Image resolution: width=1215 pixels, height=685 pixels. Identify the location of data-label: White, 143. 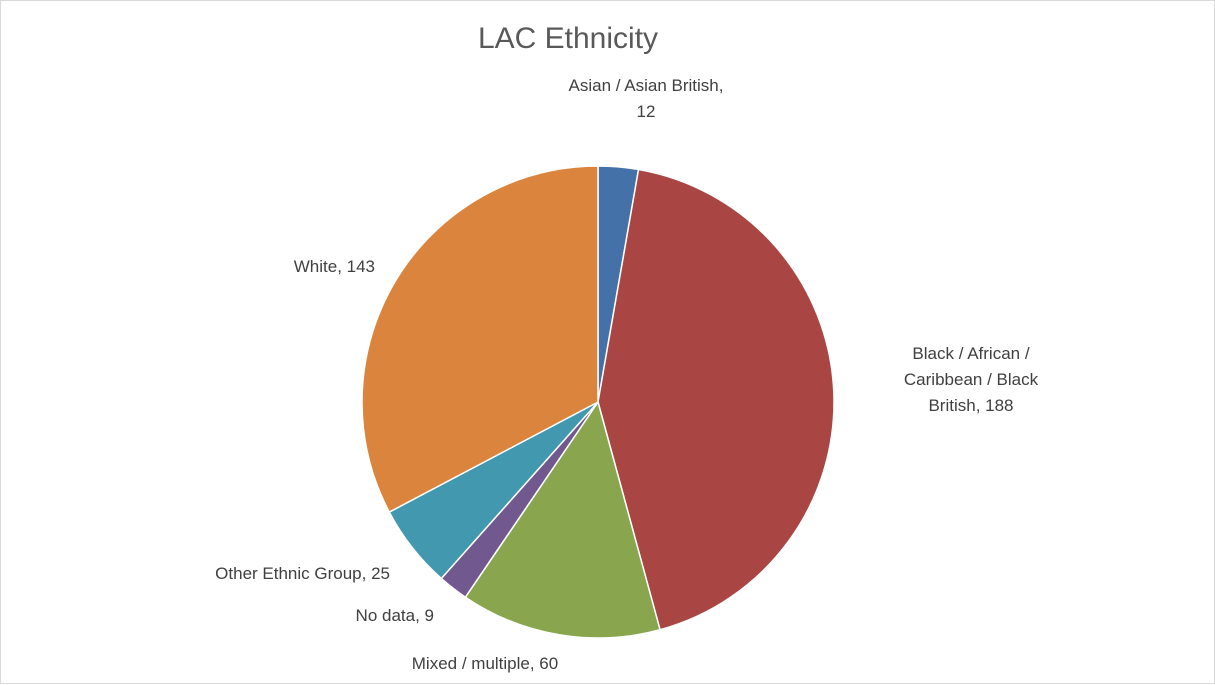
(334, 266).